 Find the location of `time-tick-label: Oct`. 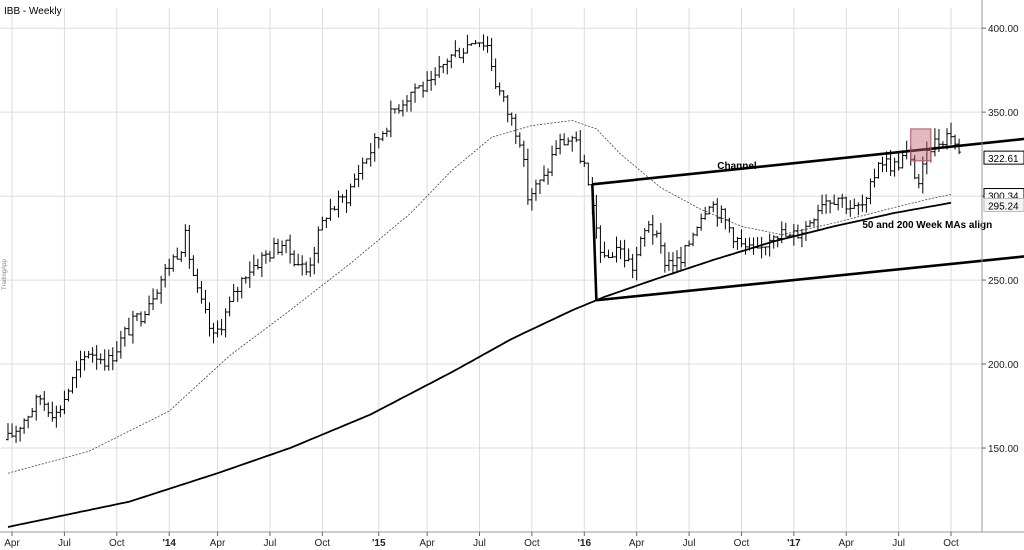

time-tick-label: Oct is located at coordinates (532, 543).